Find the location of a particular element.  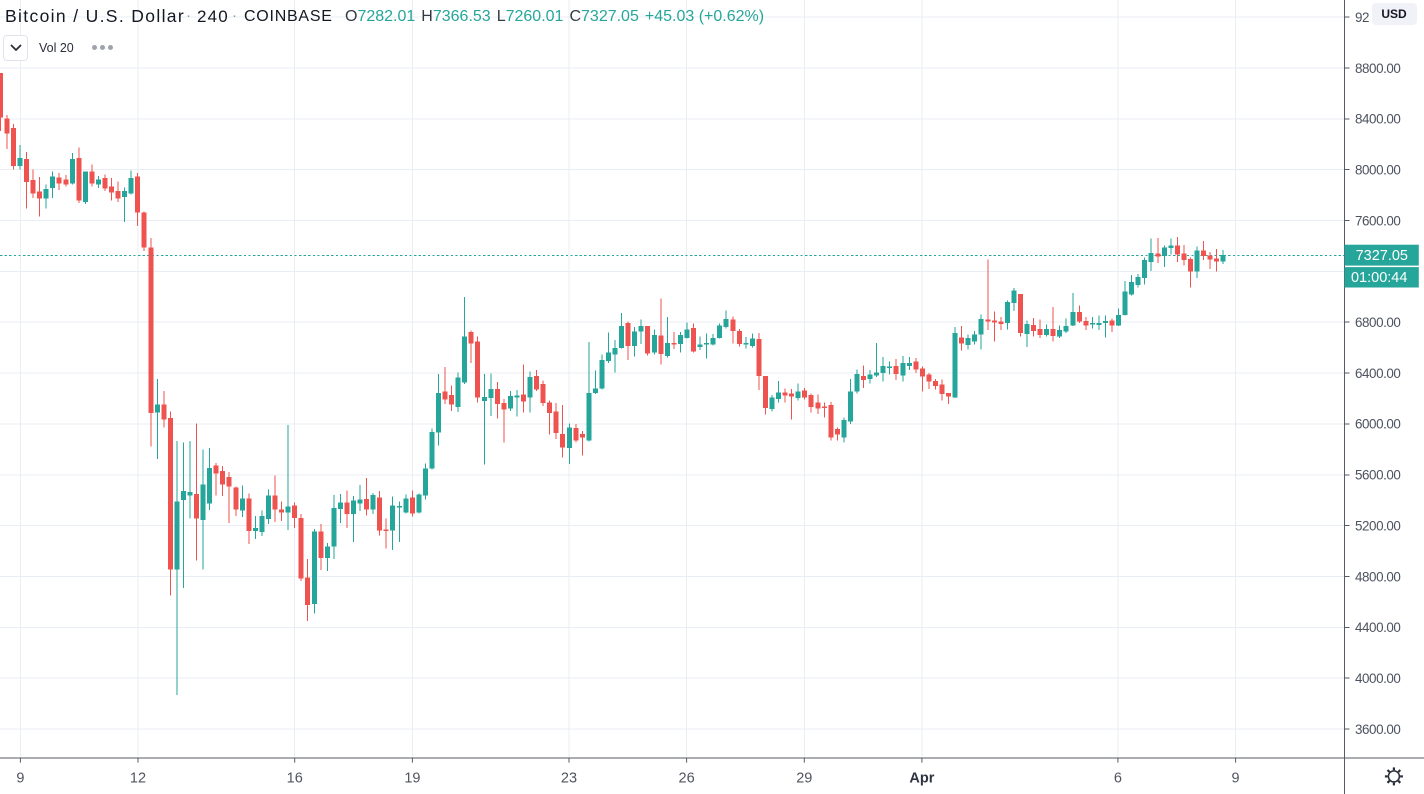

svg-text: 4000.00 is located at coordinates (1377, 678).